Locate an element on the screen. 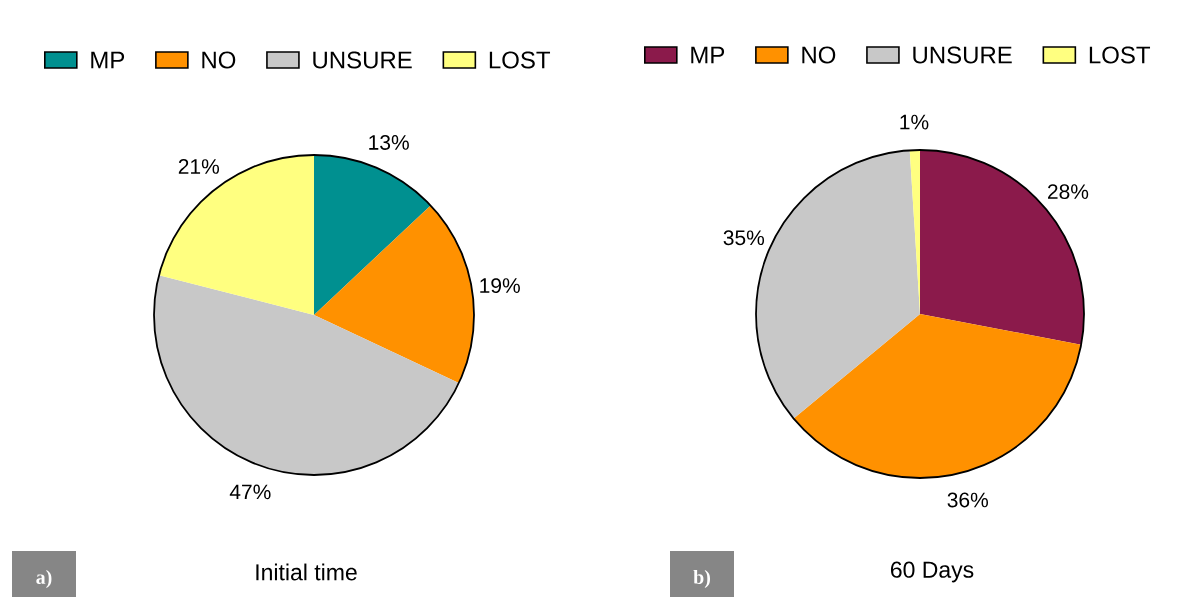  data-label: 36% is located at coordinates (968, 500).